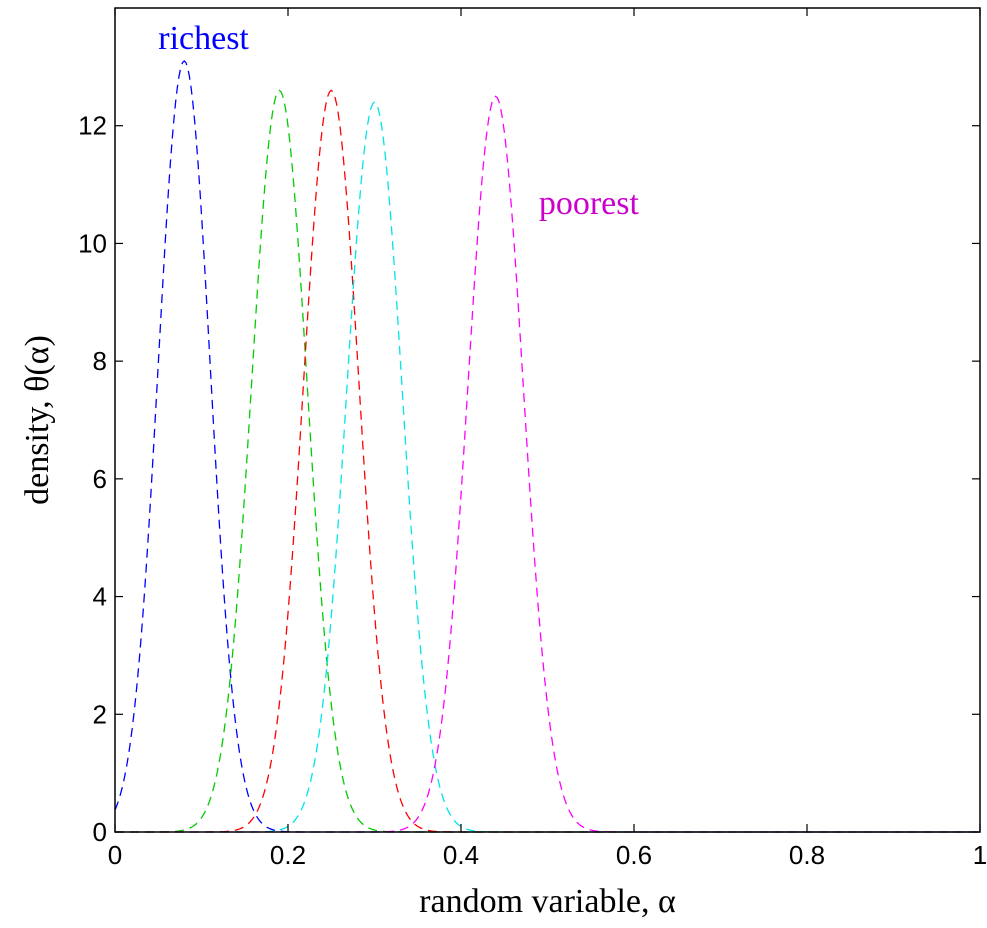 This screenshot has height=928, width=987. I want to click on y-axis-label: density, θ(α), so click(37, 420).